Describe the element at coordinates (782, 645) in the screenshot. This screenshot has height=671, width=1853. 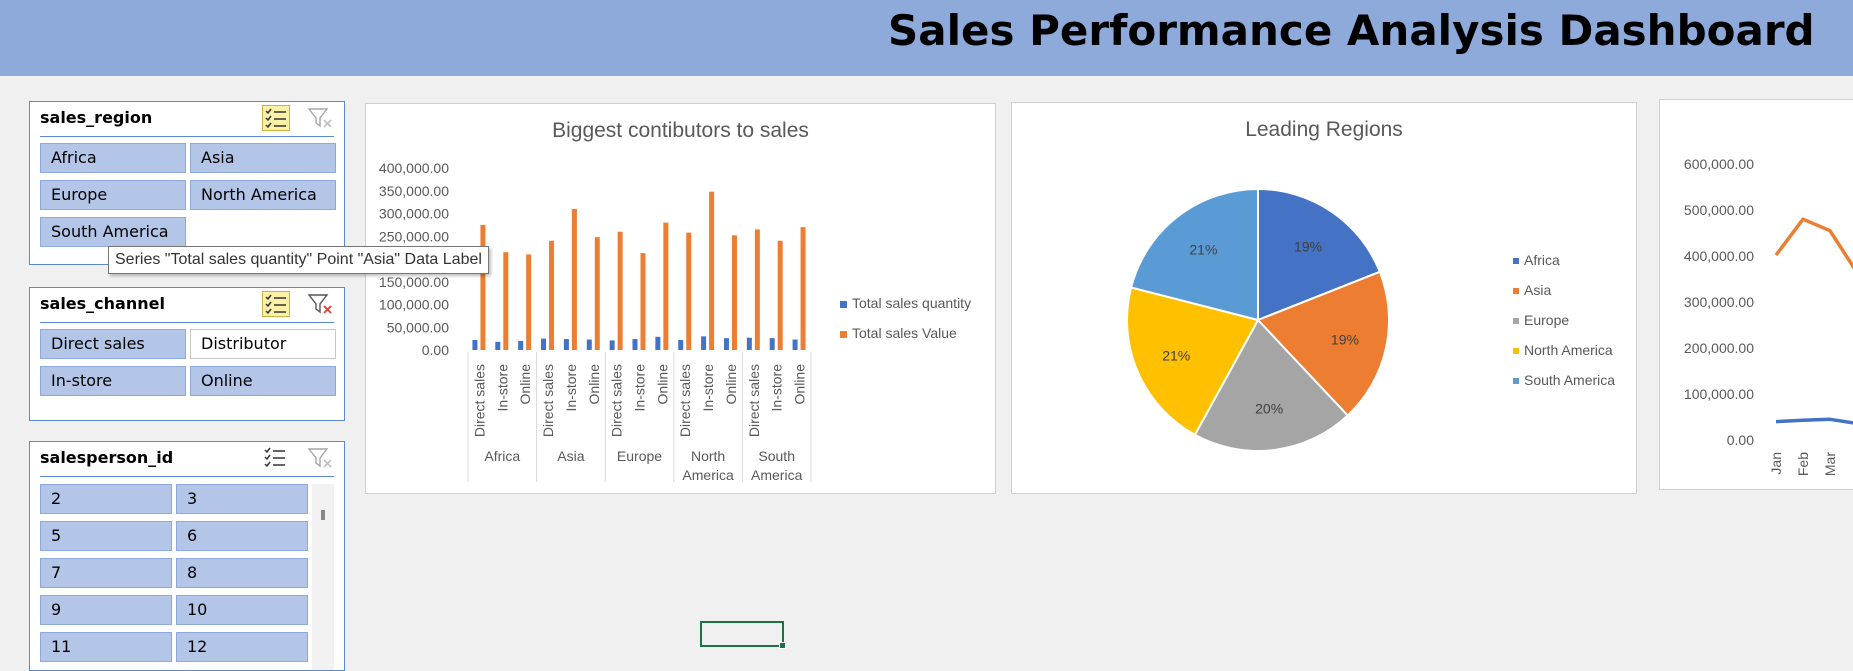
I see `fill-handle` at that location.